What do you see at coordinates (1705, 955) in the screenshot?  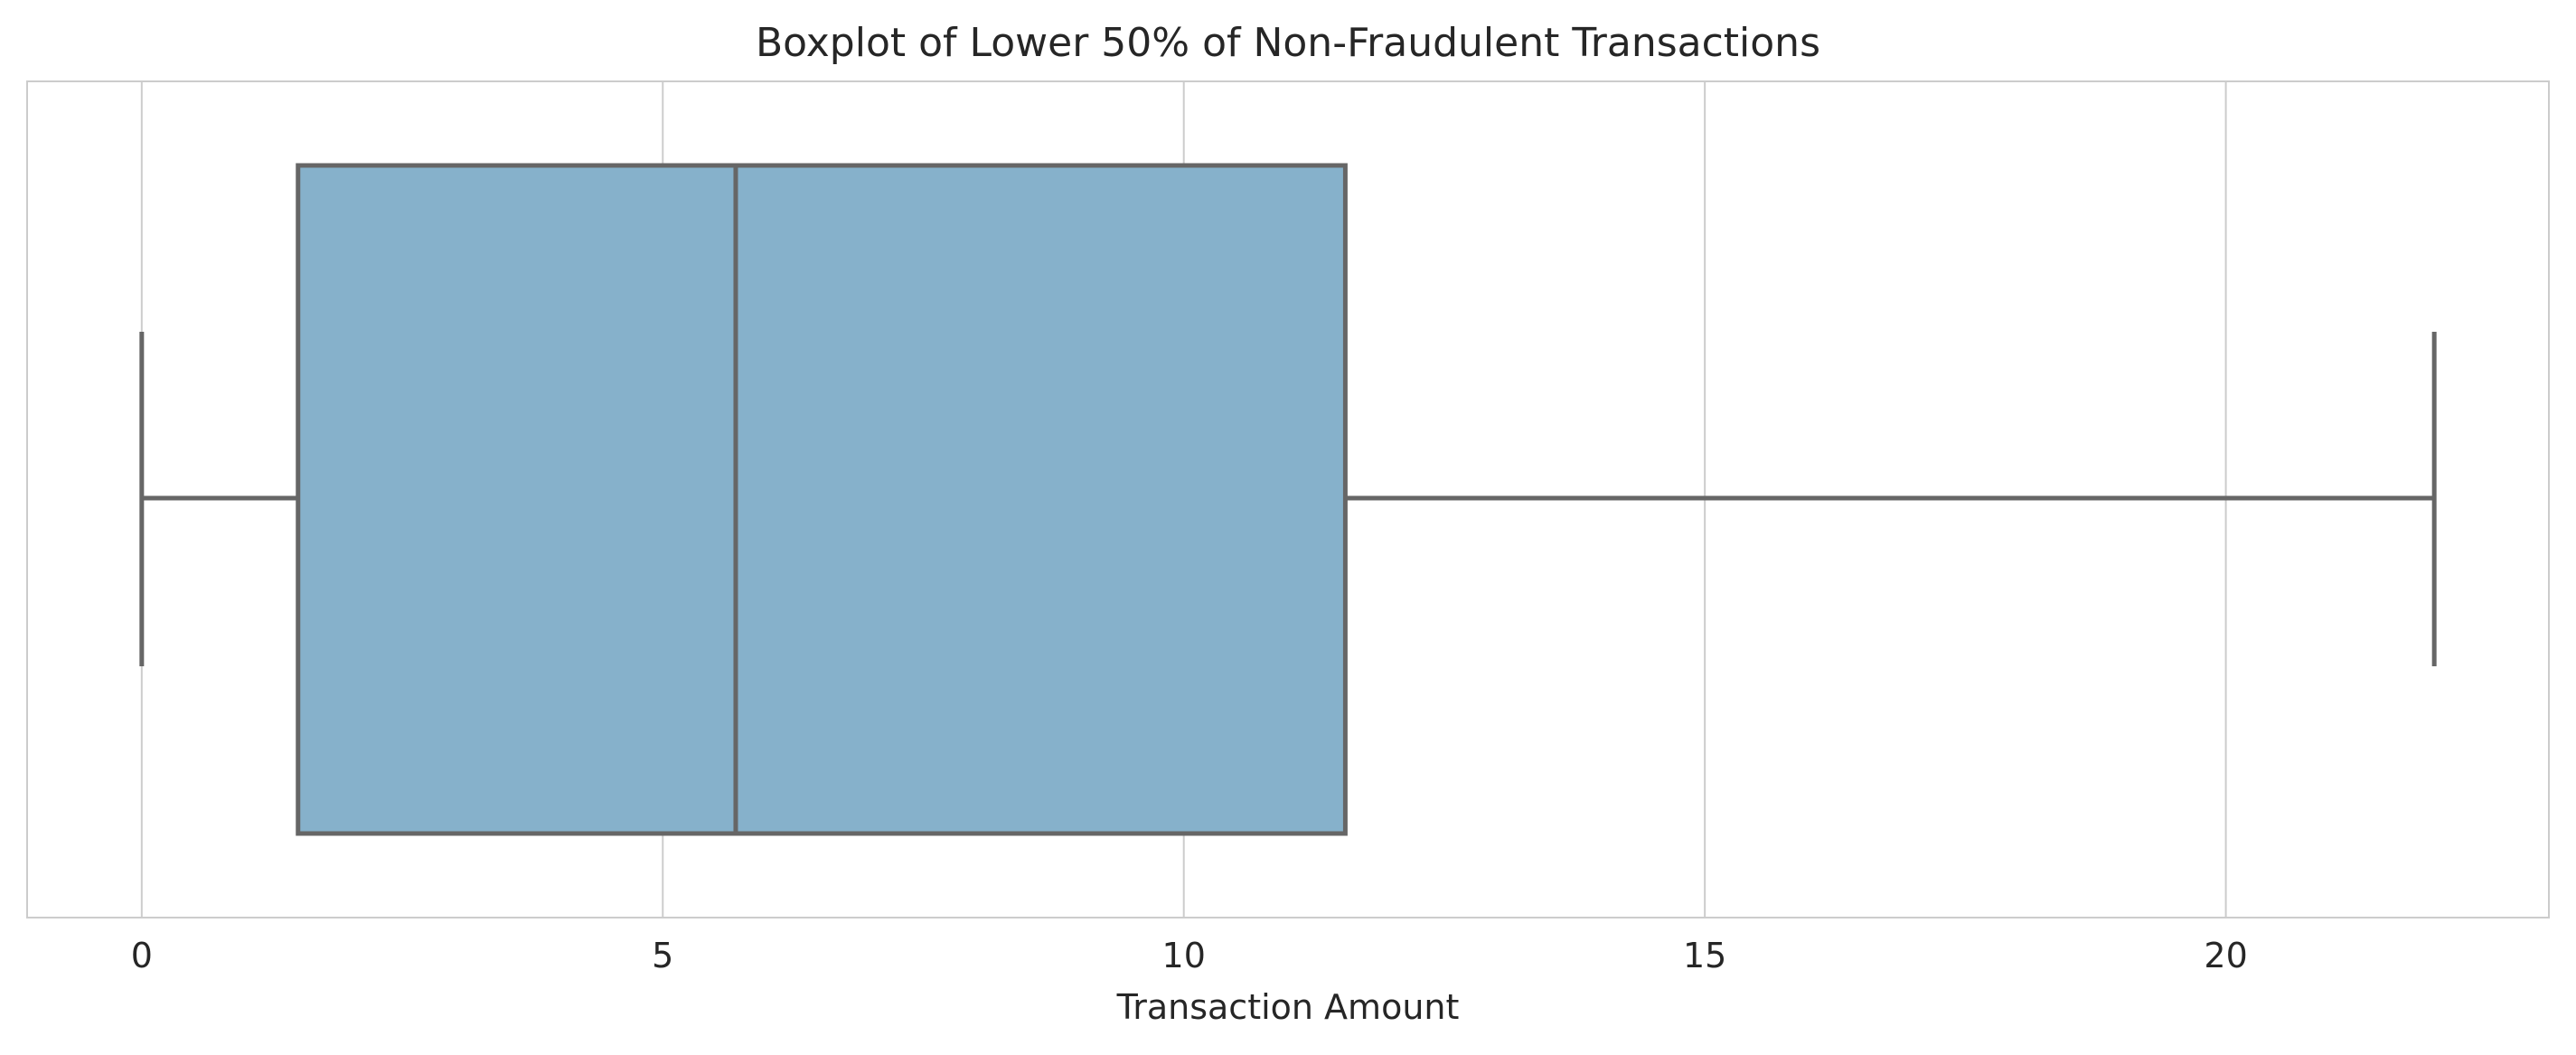 I see `x-tick-label-15: 15` at bounding box center [1705, 955].